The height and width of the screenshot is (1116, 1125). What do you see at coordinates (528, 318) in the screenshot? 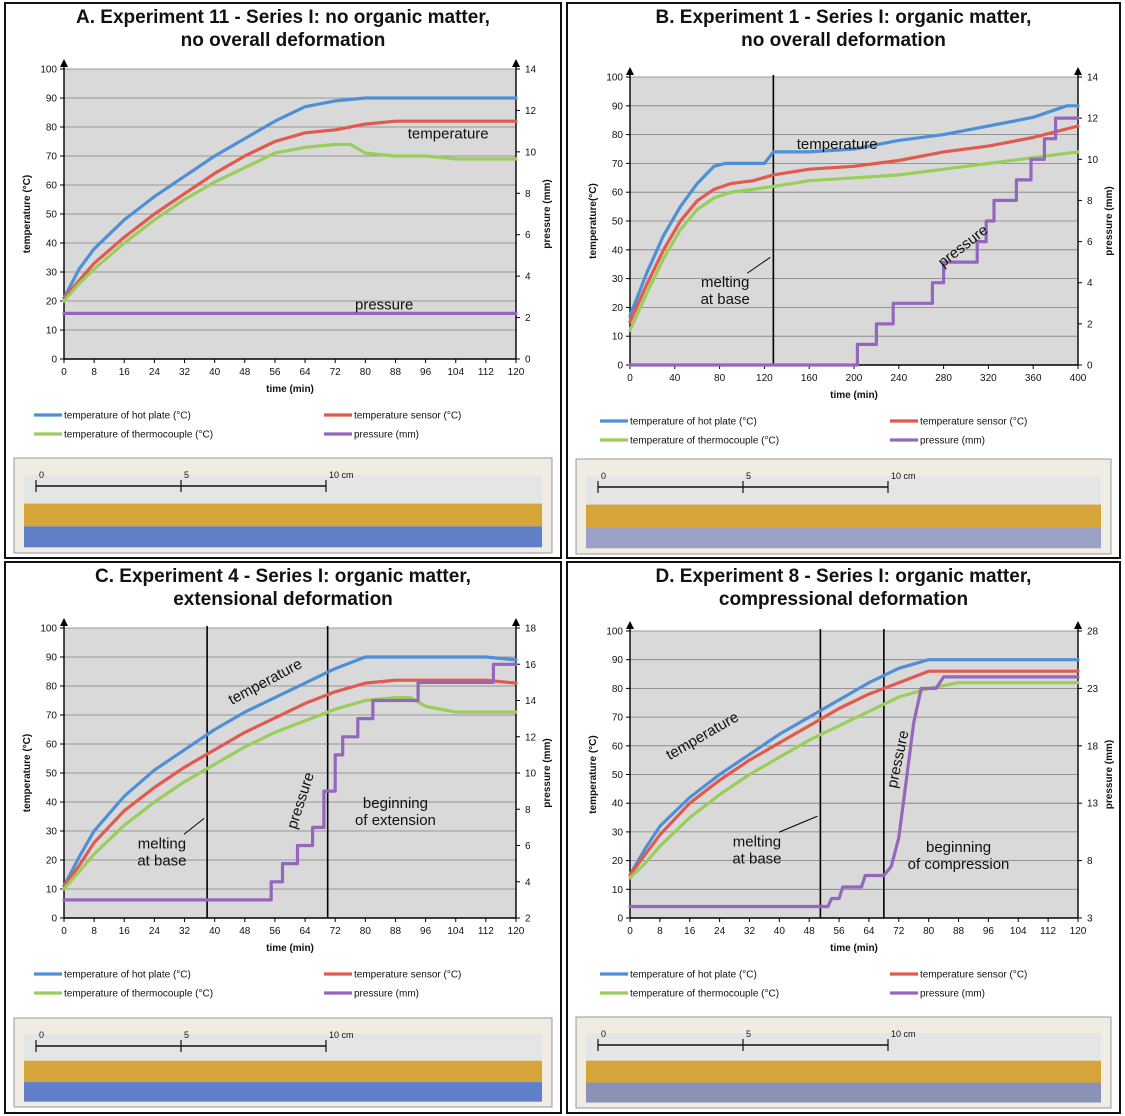
I see `y2-tick-label: 2` at bounding box center [528, 318].